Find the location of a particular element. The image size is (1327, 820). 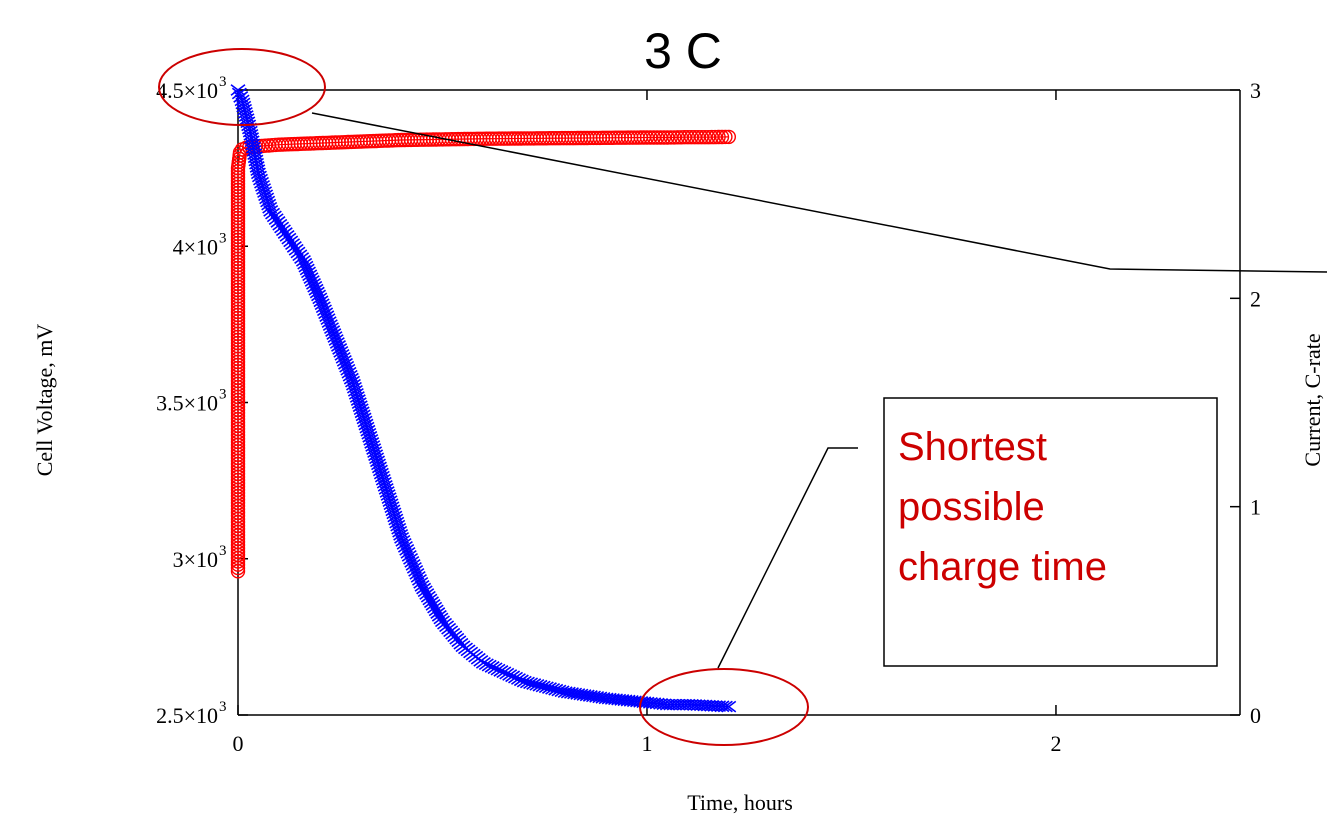

bottom-highlight-ellipse is located at coordinates (724, 707).